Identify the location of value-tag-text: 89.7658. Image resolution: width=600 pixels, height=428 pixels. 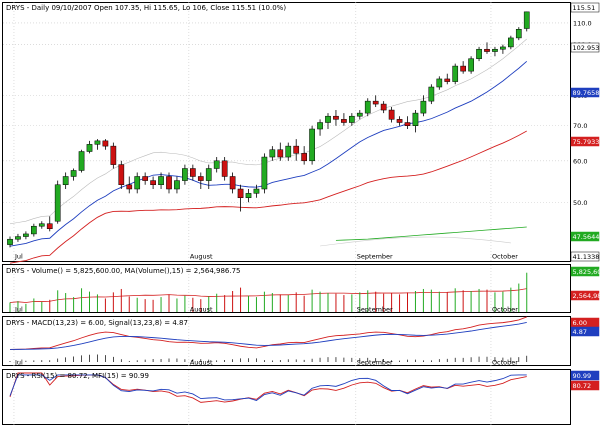
(586, 93).